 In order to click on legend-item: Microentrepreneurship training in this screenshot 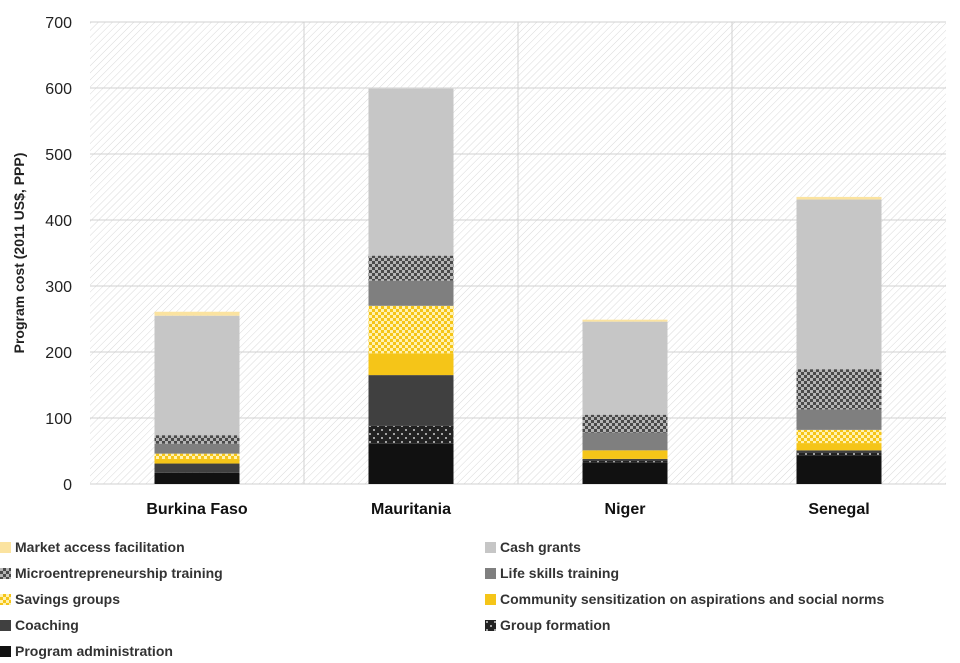, I will do `click(111, 573)`.